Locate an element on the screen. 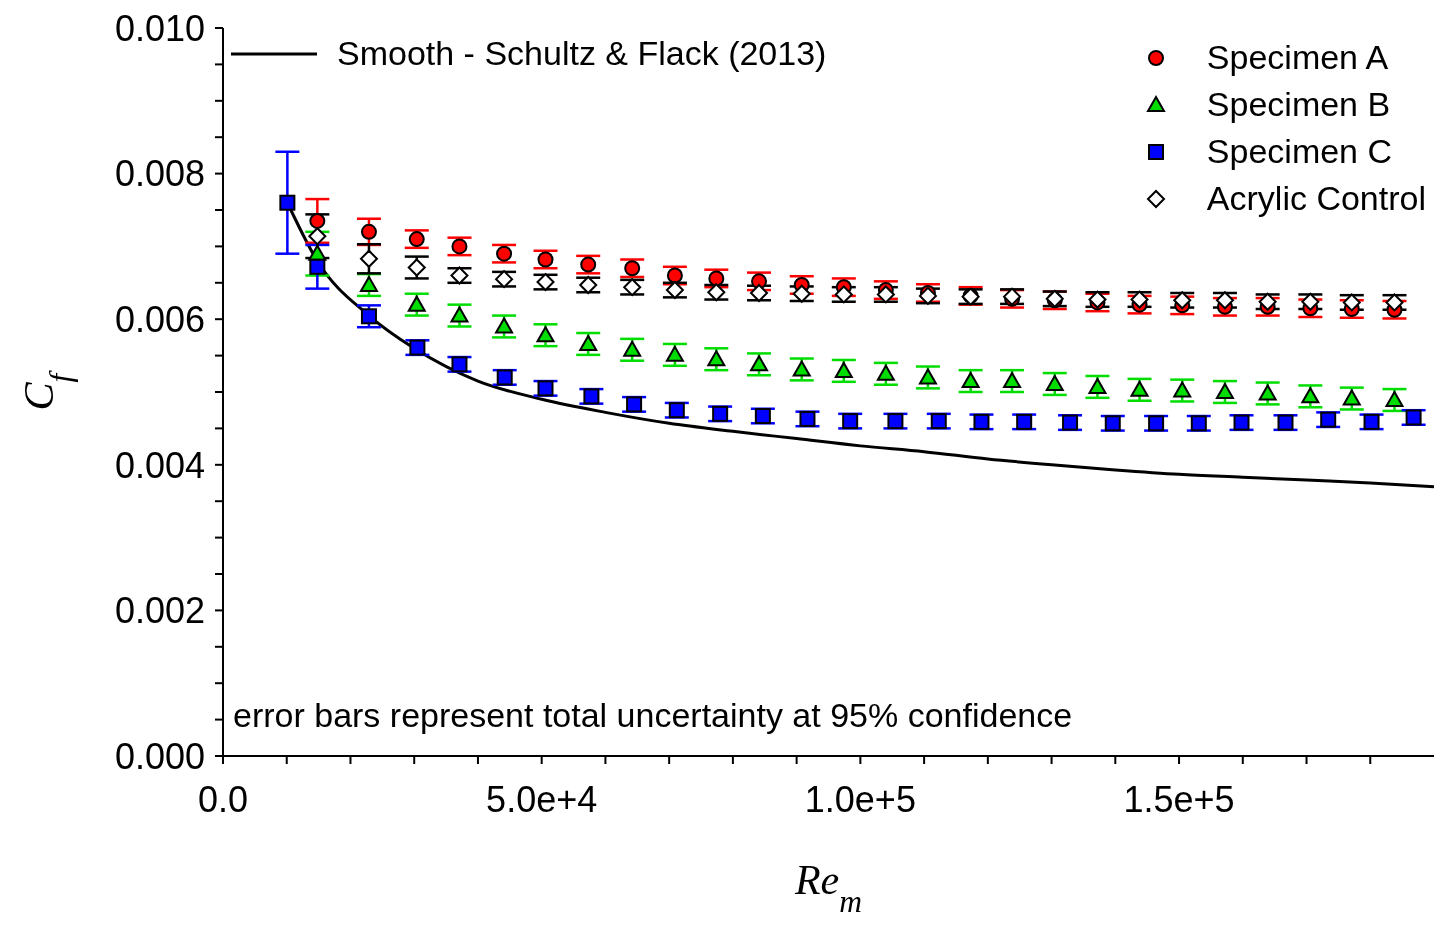  legend-label: Specimen C is located at coordinates (1299, 151).